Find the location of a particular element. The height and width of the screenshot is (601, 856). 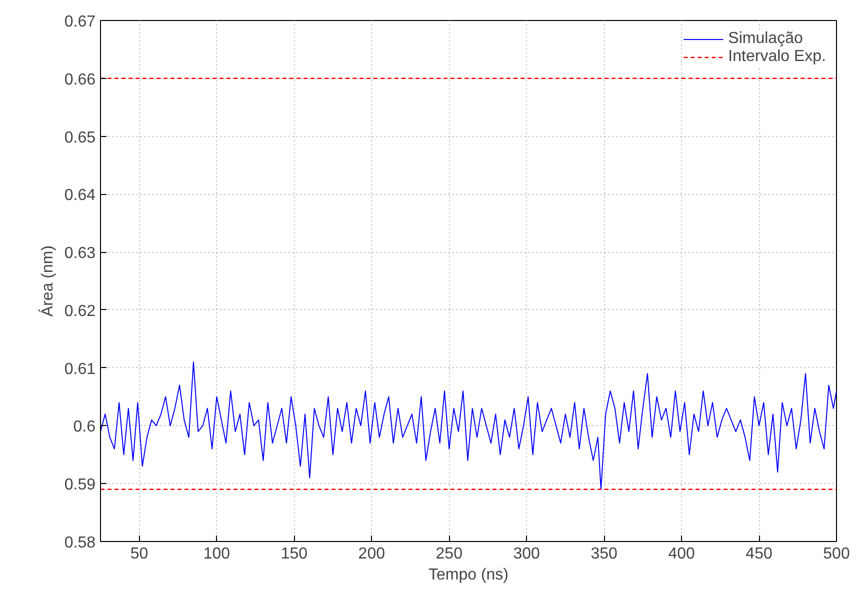

x-tick-label: 150 is located at coordinates (294, 554).